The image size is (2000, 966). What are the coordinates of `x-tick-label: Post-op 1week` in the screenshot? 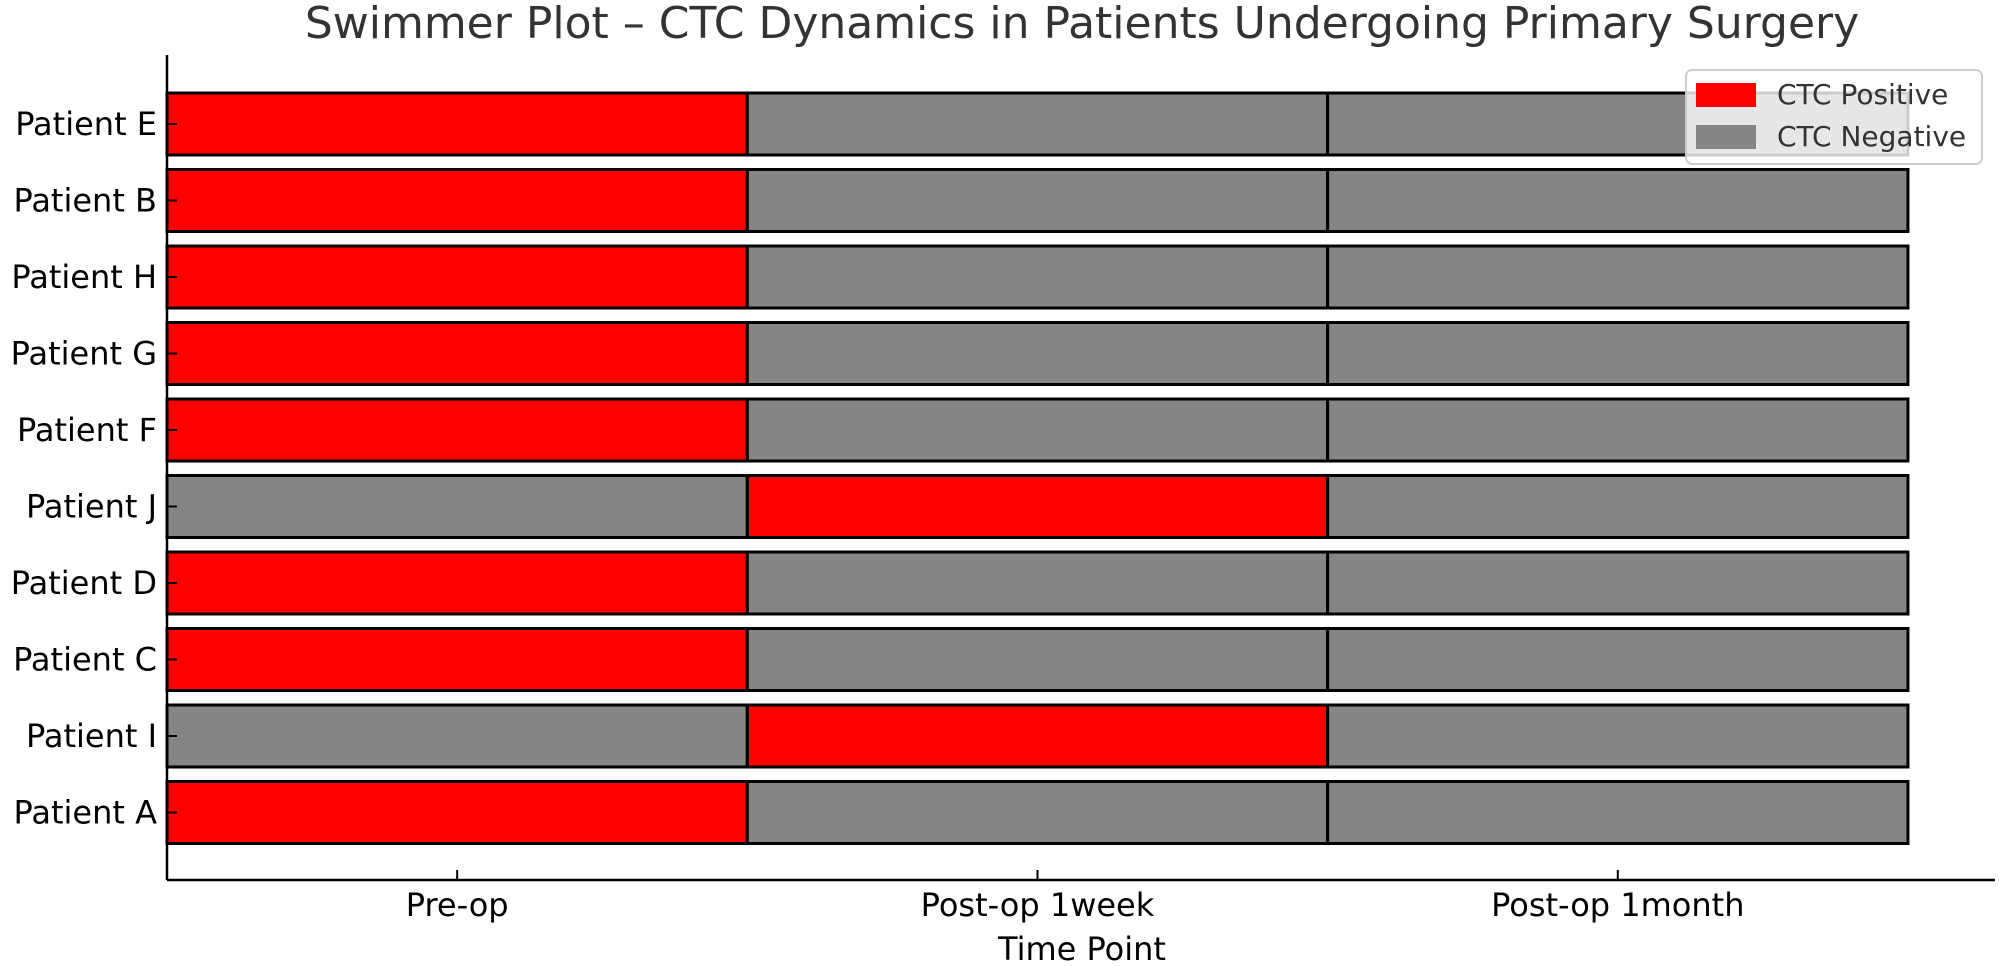 It's located at (1038, 905).